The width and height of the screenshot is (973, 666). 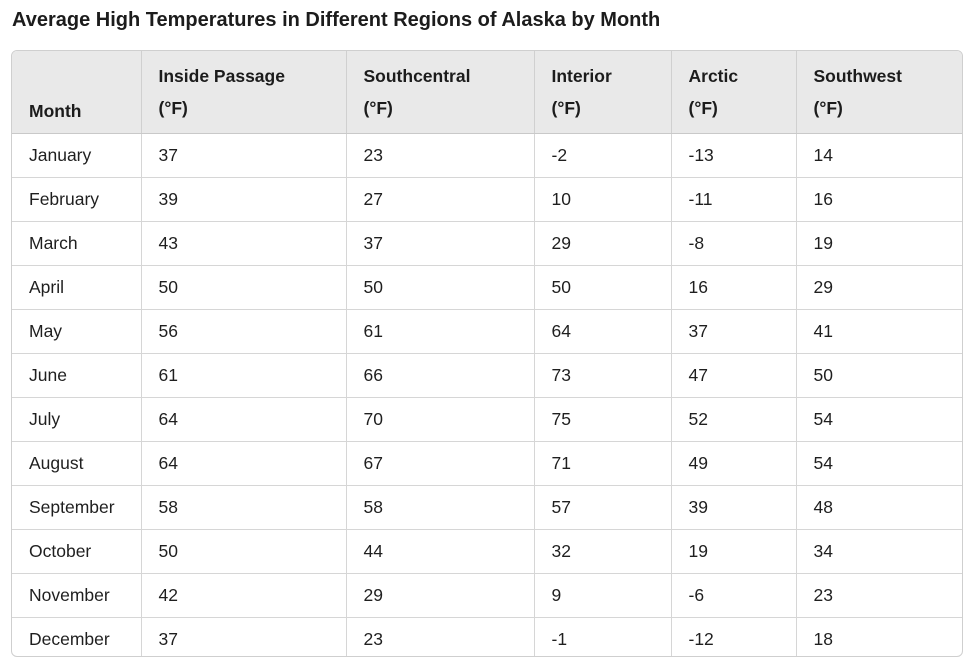 I want to click on table-cell-arctic: -12, so click(x=734, y=636).